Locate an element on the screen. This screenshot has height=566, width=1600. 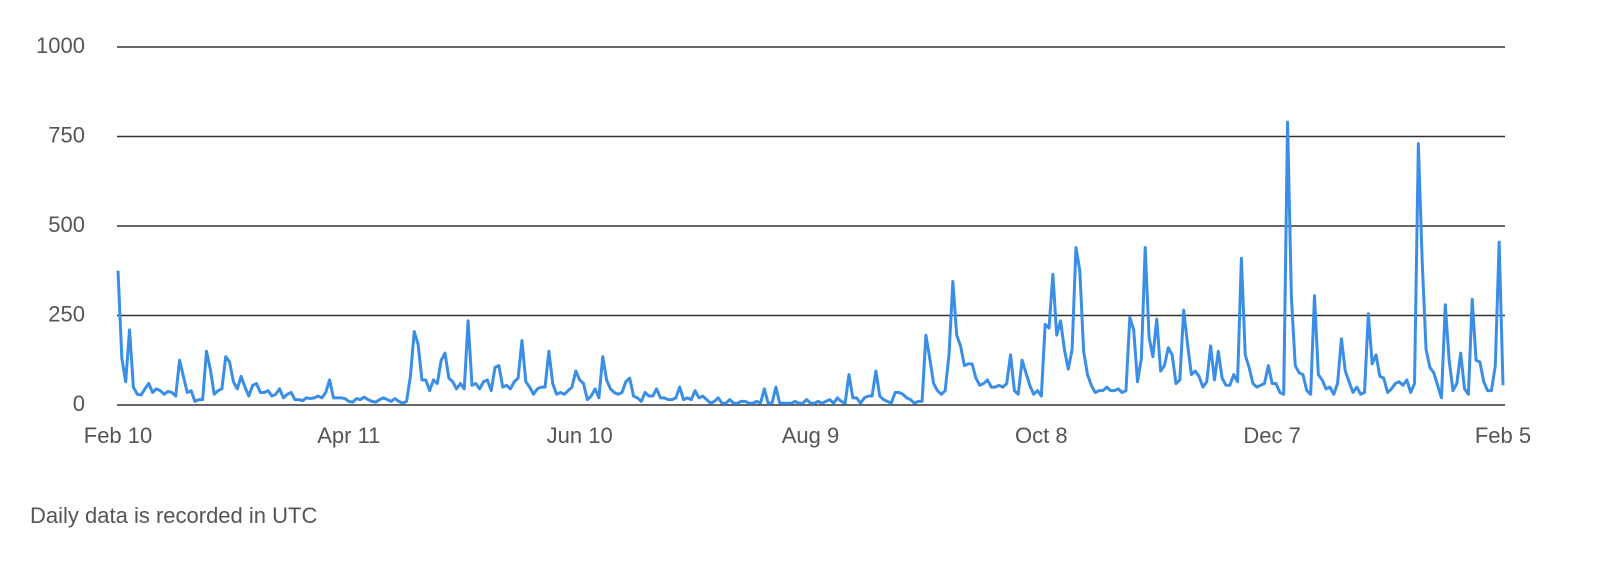
x-tick-label: Oct 8 is located at coordinates (1041, 435).